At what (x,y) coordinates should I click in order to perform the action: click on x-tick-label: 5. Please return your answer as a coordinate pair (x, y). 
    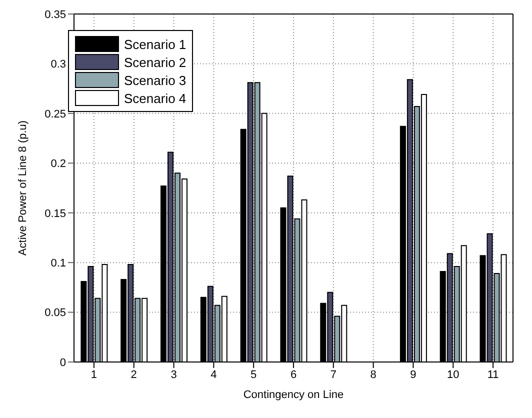
    Looking at the image, I should click on (253, 374).